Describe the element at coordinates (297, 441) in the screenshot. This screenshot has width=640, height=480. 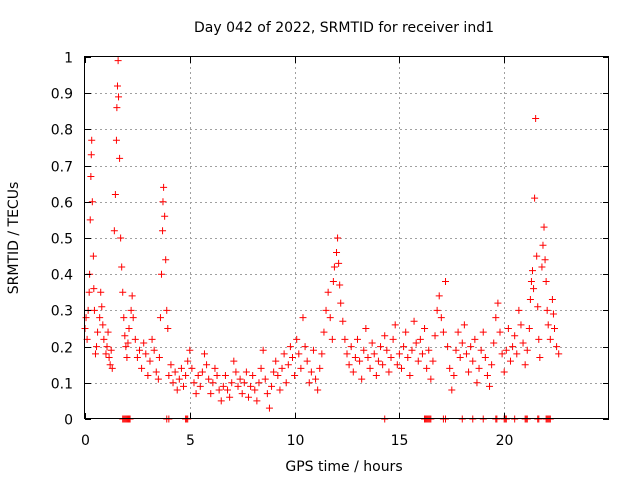
I see `x-tick-labels: 0 5 10 15 20` at that location.